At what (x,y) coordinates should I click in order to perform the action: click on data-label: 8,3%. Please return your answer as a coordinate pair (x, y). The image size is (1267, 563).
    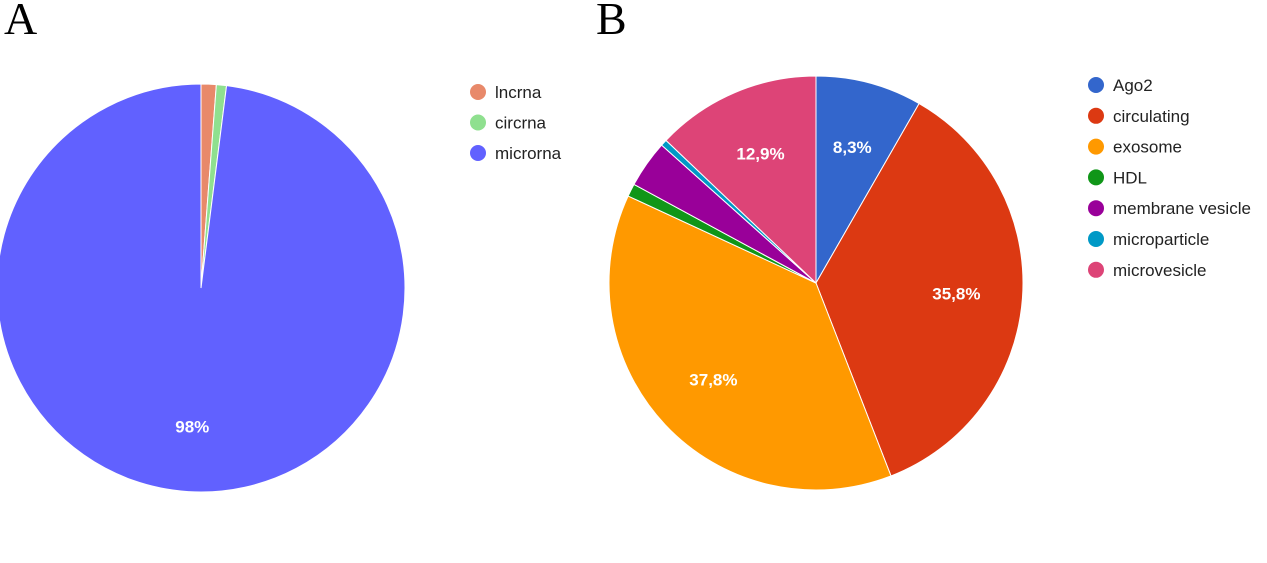
    Looking at the image, I should click on (852, 147).